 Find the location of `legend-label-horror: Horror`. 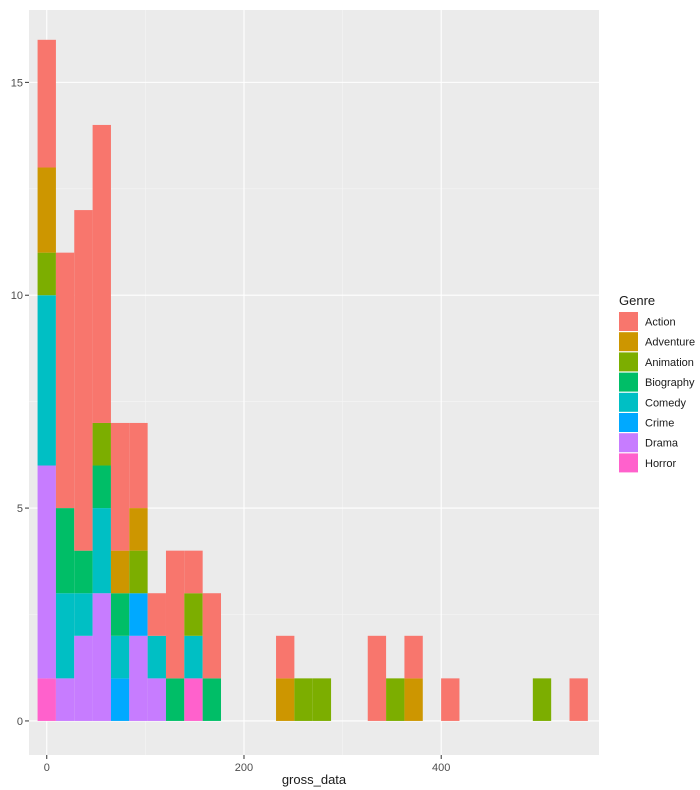

legend-label-horror: Horror is located at coordinates (661, 464).